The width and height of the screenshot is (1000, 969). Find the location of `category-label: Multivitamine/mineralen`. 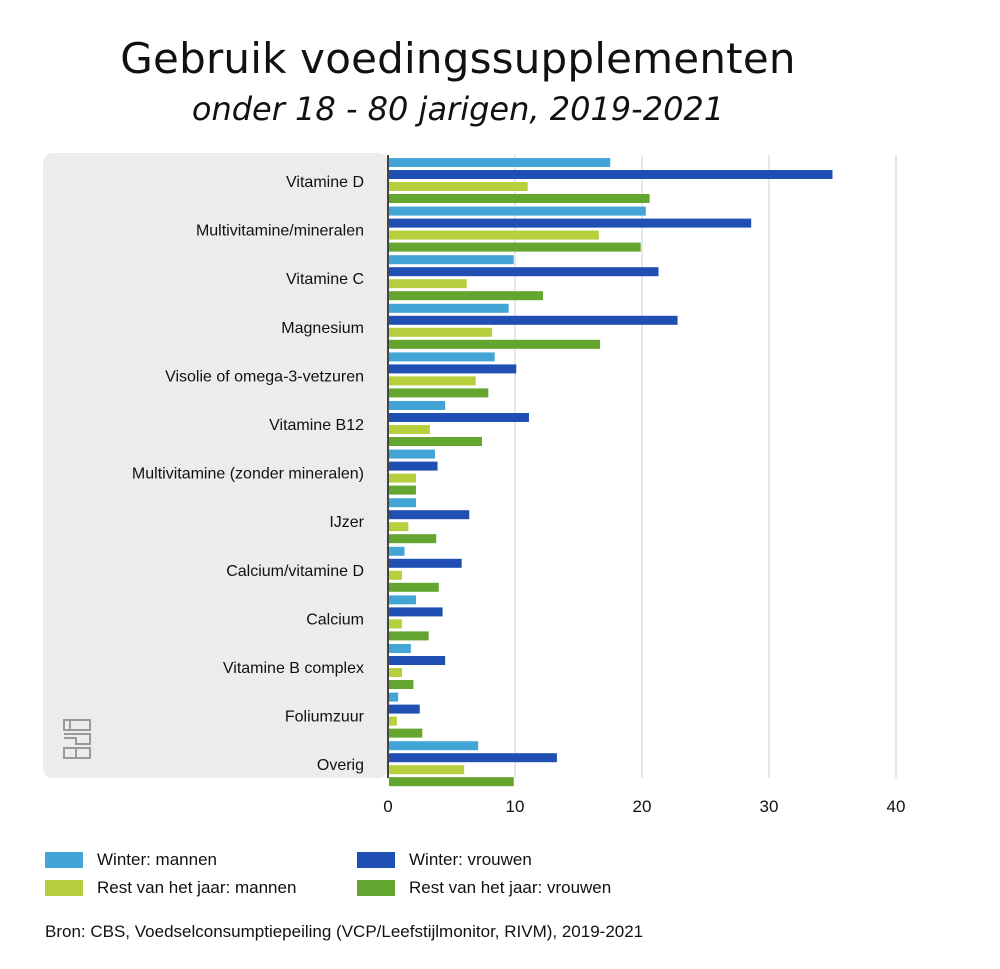

category-label: Multivitamine/mineralen is located at coordinates (280, 231).